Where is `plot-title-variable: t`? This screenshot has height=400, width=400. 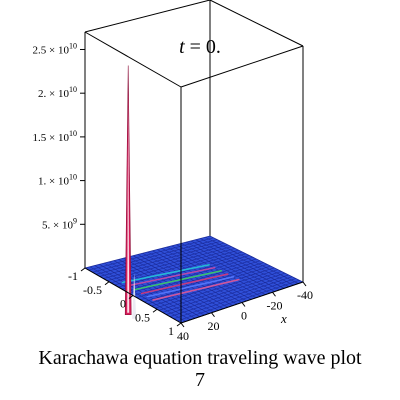 plot-title-variable: t is located at coordinates (182, 47).